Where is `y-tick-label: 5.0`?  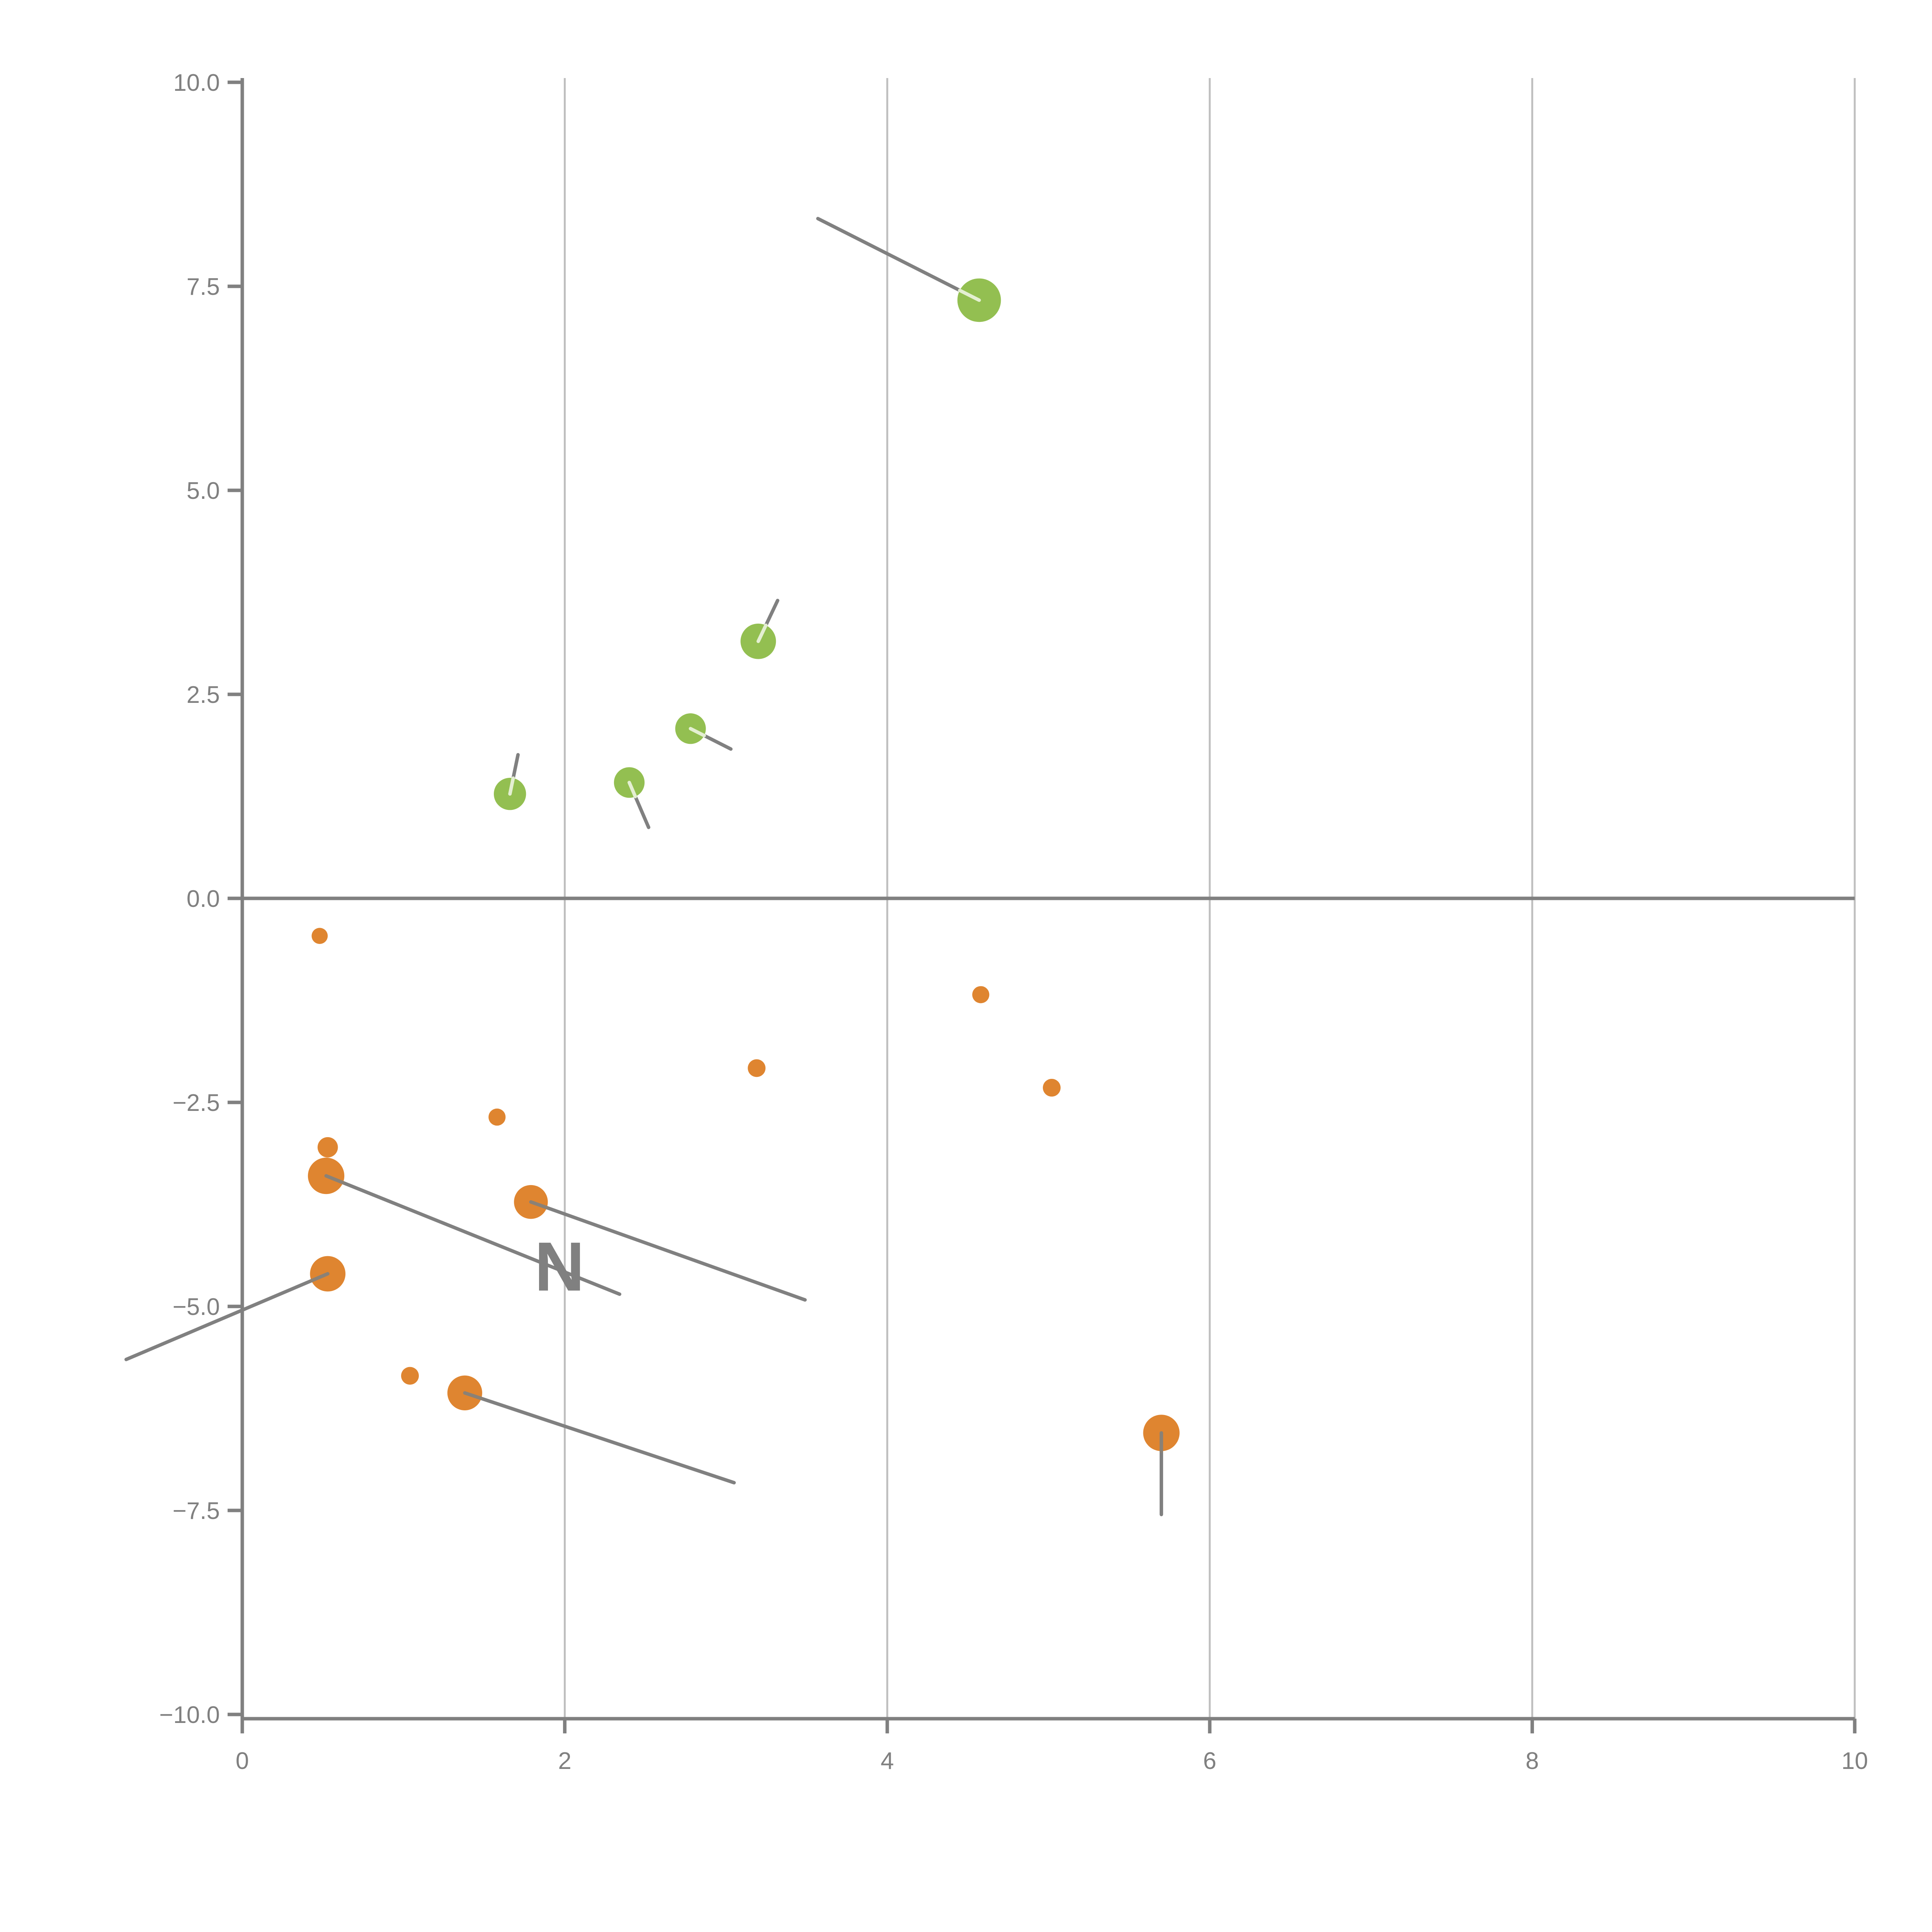 y-tick-label: 5.0 is located at coordinates (204, 491).